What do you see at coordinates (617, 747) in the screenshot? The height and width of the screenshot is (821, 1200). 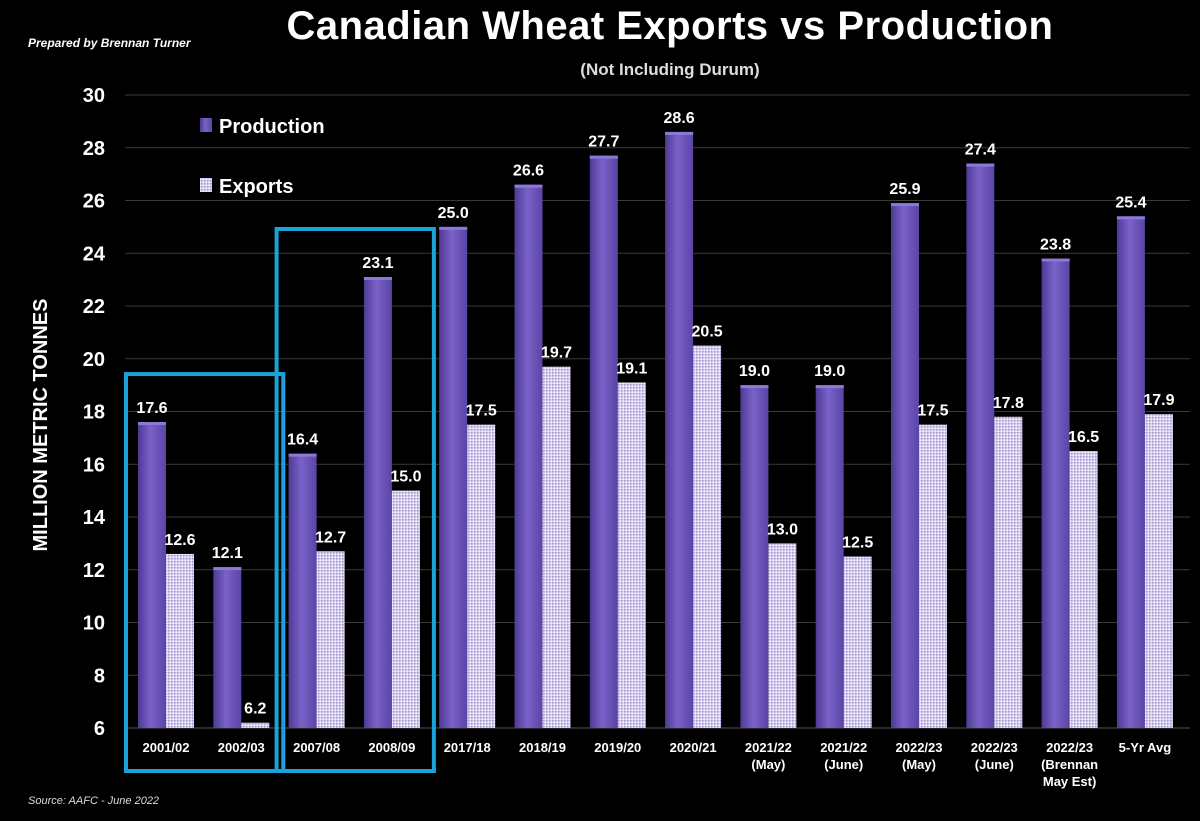 I see `x-tick-label: 2019/20` at bounding box center [617, 747].